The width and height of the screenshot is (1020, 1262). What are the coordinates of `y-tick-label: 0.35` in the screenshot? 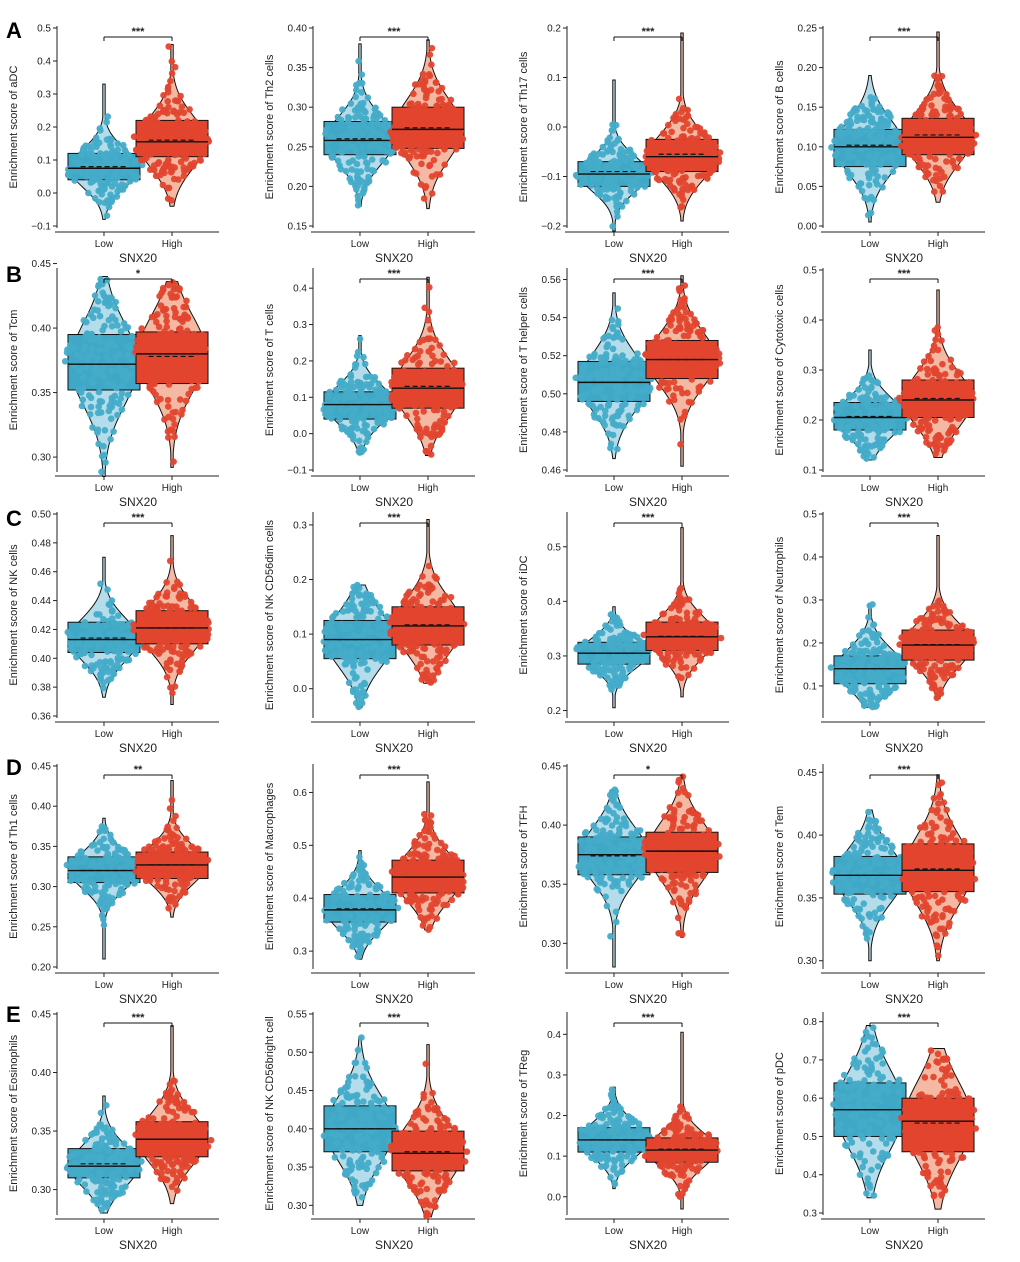 It's located at (42, 847).